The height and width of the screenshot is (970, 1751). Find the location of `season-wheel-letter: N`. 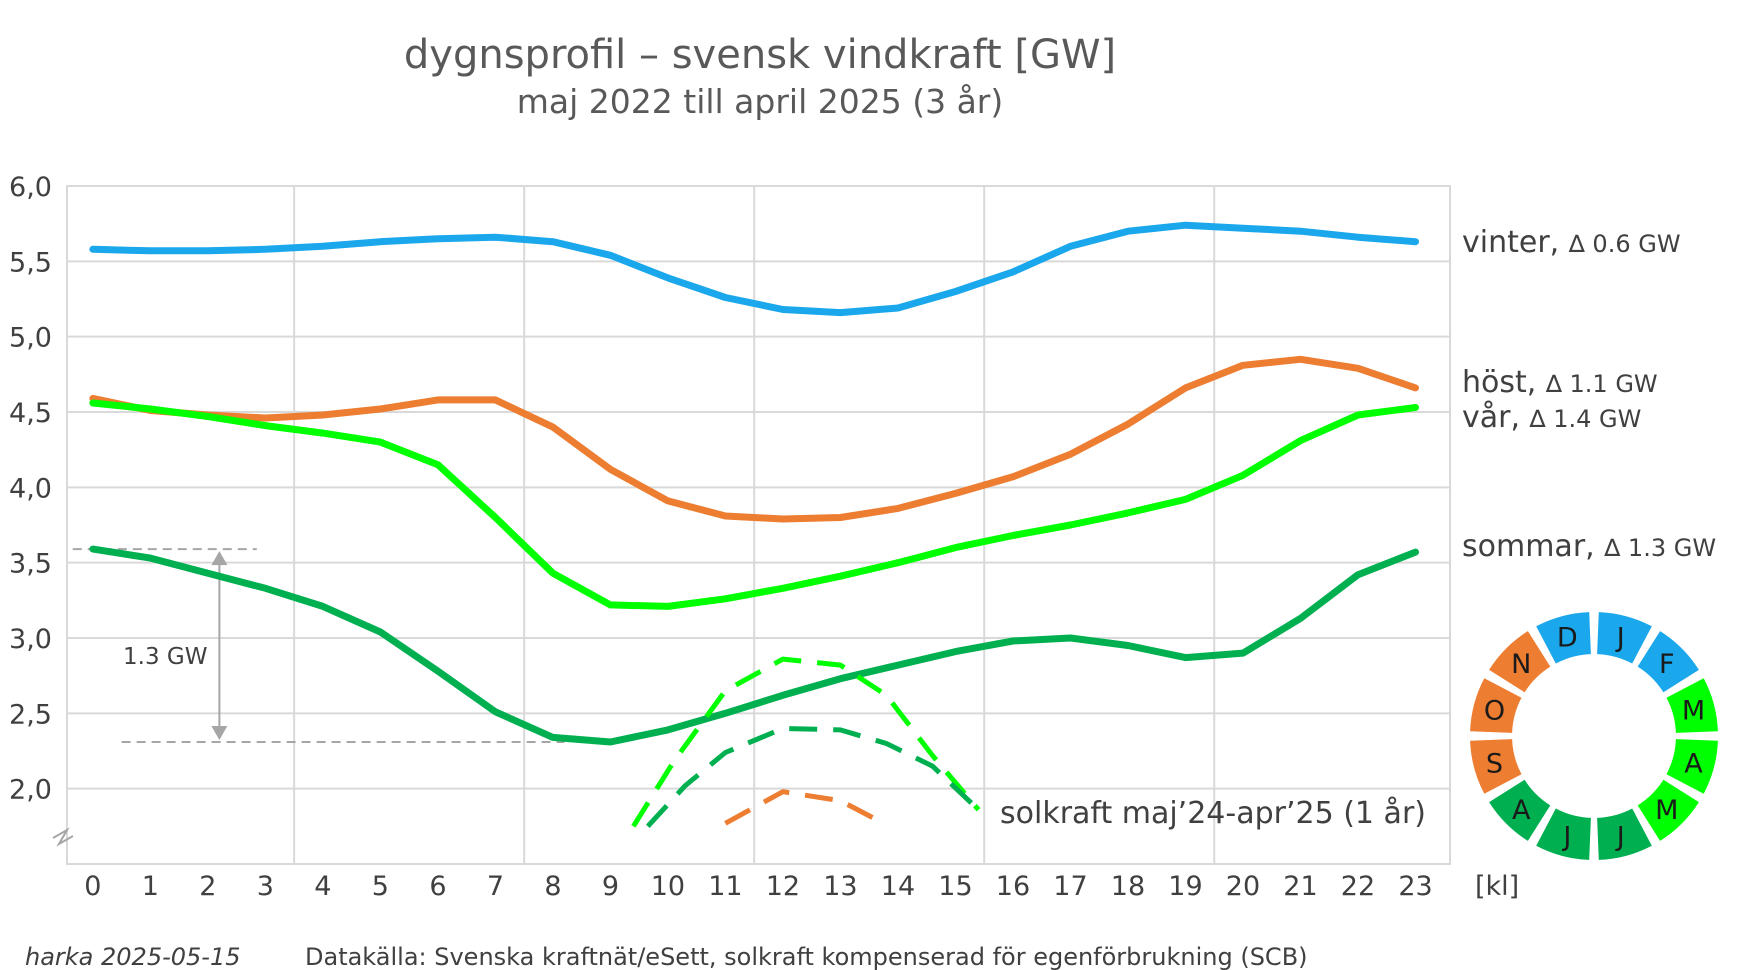

season-wheel-letter: N is located at coordinates (1521, 664).